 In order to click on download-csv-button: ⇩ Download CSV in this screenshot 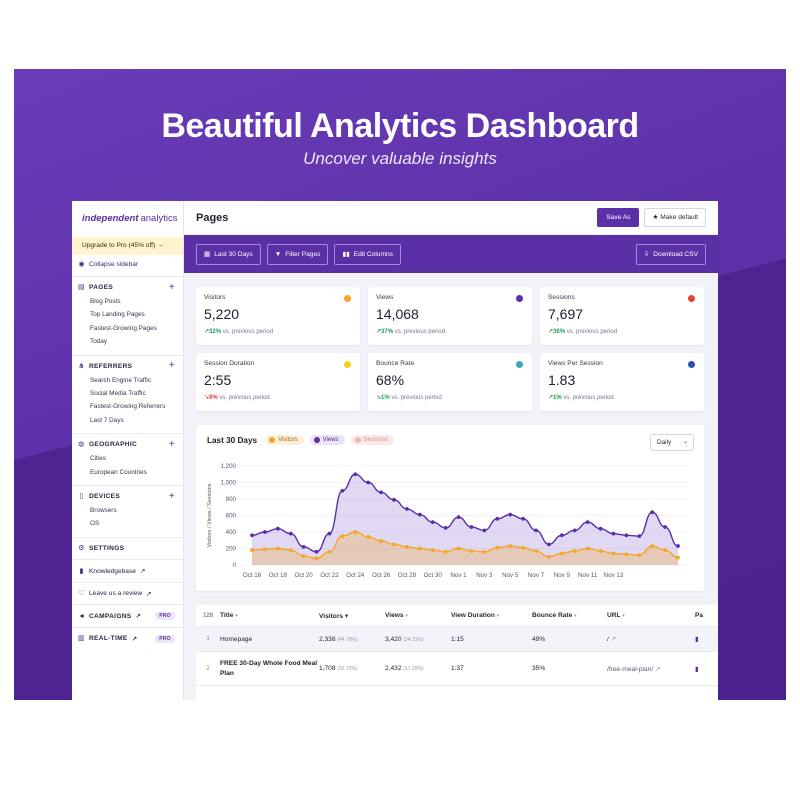, I will do `click(670, 254)`.